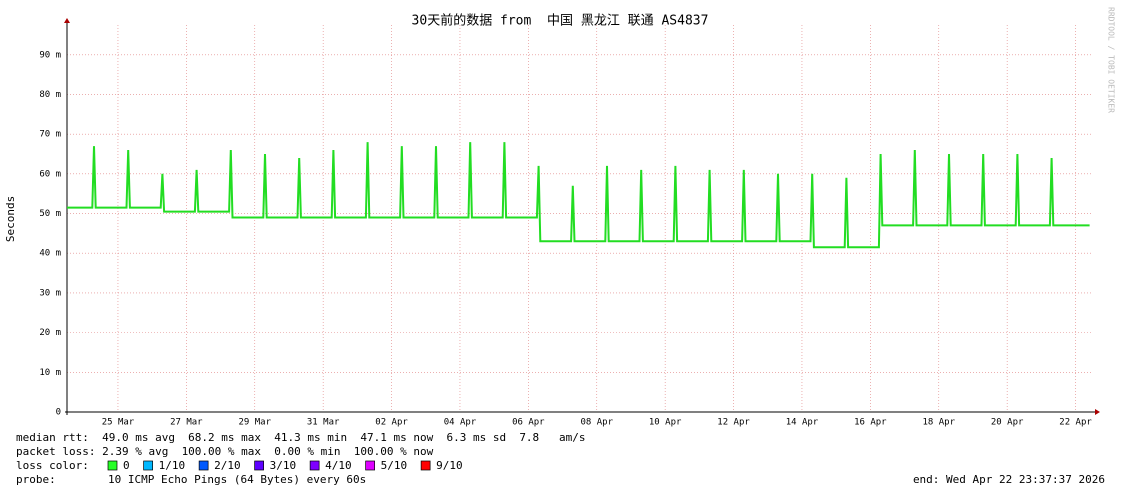  Describe the element at coordinates (50, 55) in the screenshot. I see `y-tick-label: 90 m` at that location.